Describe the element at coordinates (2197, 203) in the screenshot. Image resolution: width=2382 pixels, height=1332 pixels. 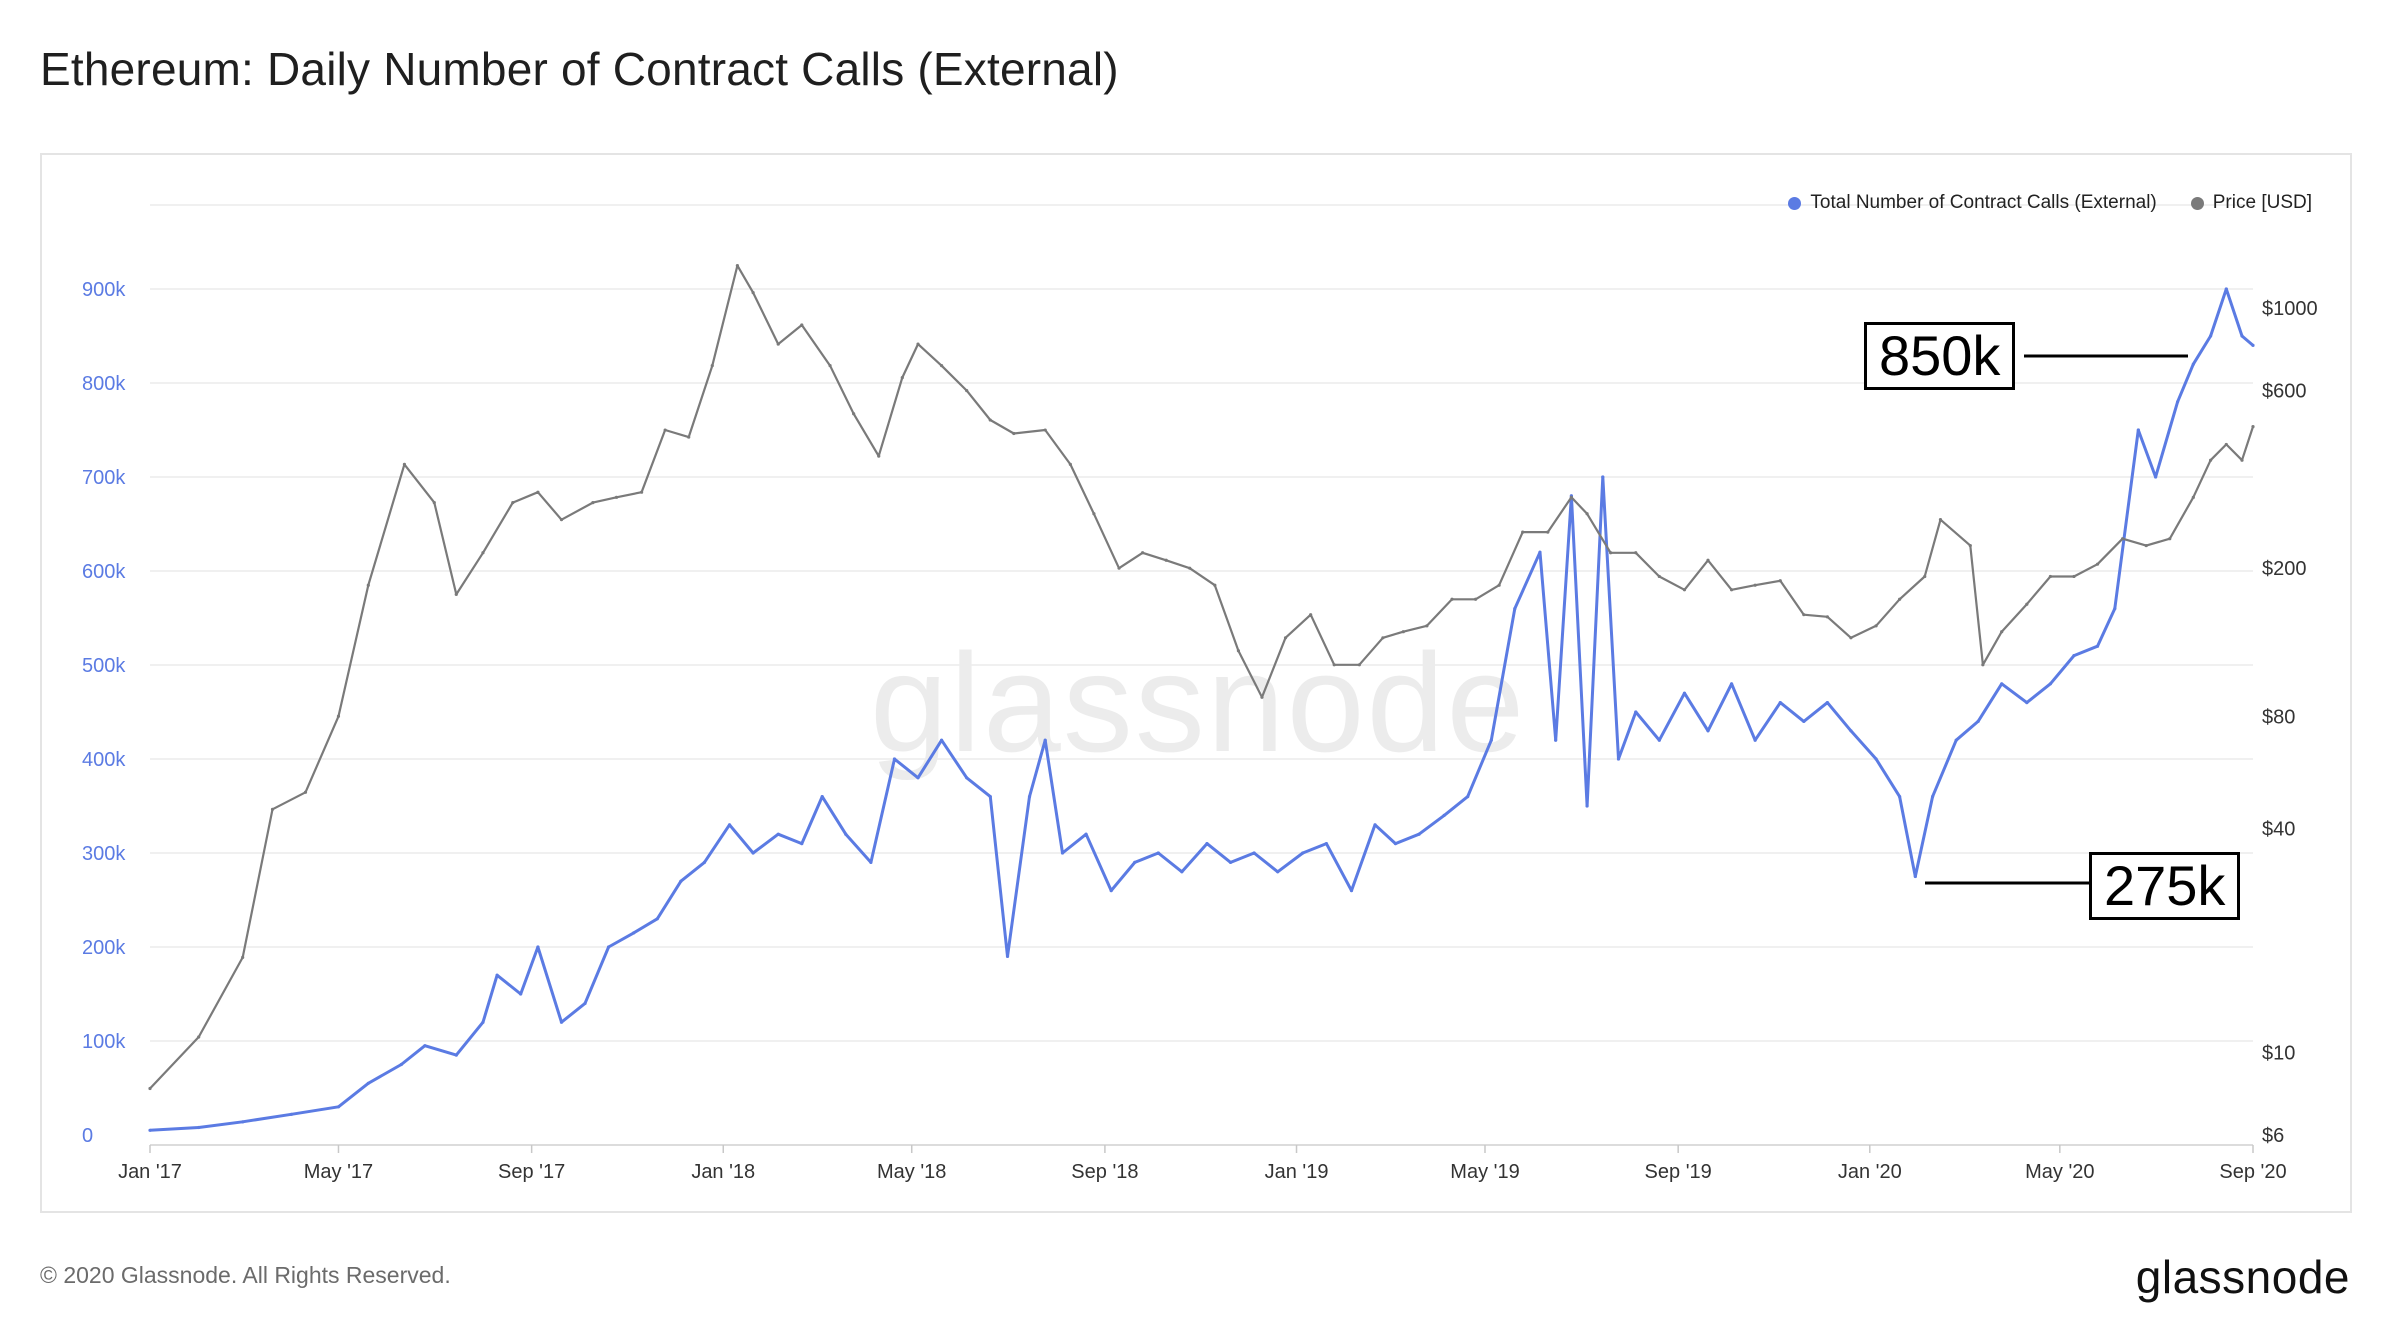
I see `legend-dot-price` at that location.